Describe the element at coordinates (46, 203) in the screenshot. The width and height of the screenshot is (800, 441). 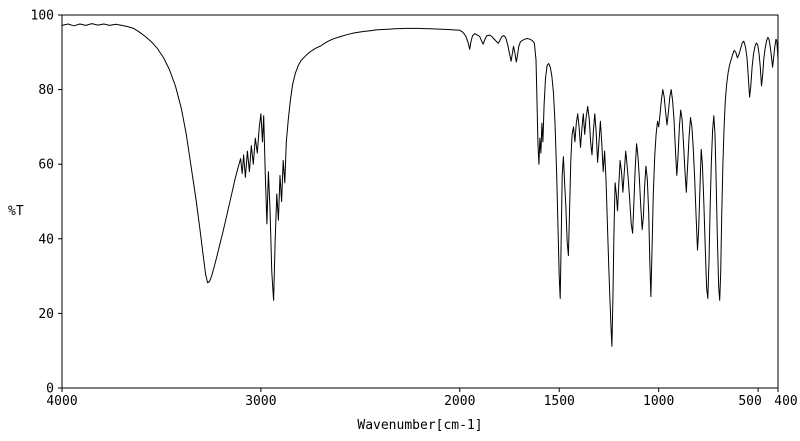
I see `y-axis-ticks: 0 20 40 60 80 100` at that location.